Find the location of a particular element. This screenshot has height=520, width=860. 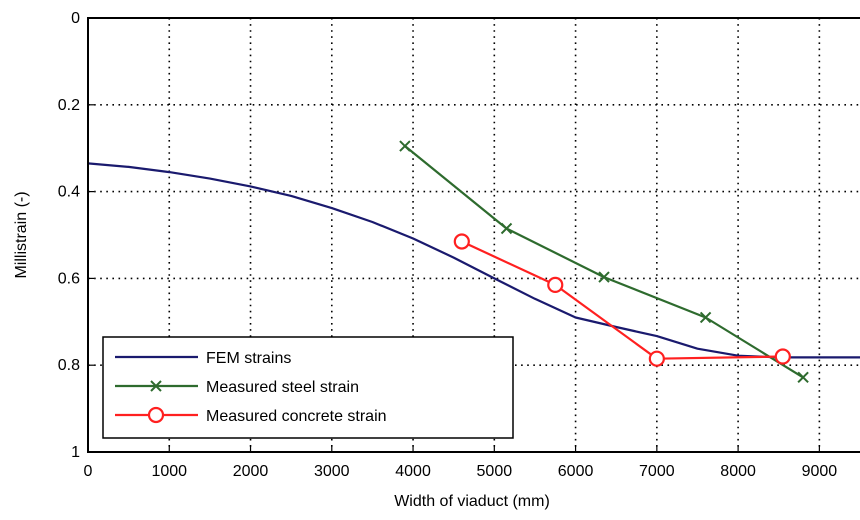

x-tick-label: 9000 is located at coordinates (820, 471).